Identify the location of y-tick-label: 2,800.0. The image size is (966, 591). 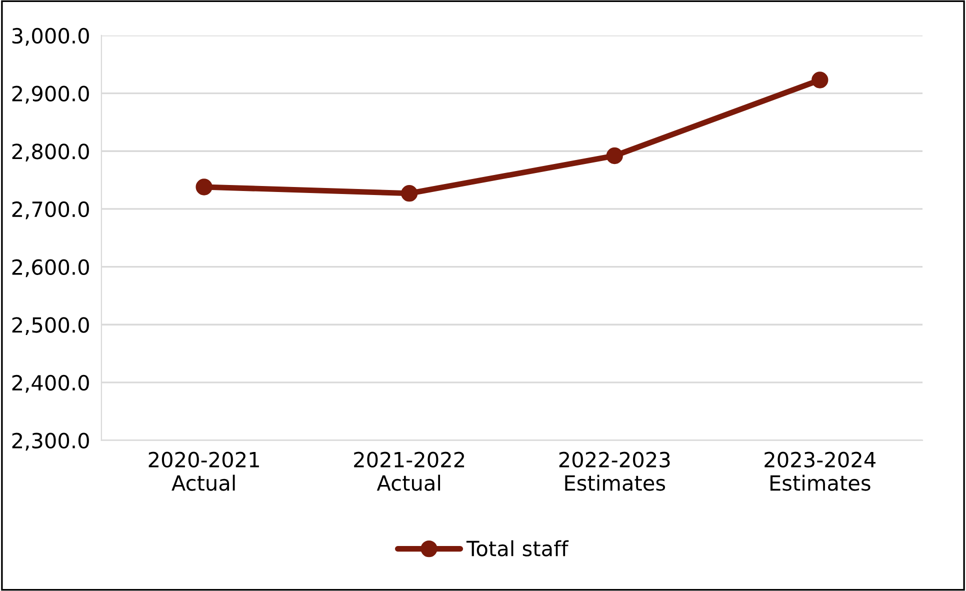
(50, 153).